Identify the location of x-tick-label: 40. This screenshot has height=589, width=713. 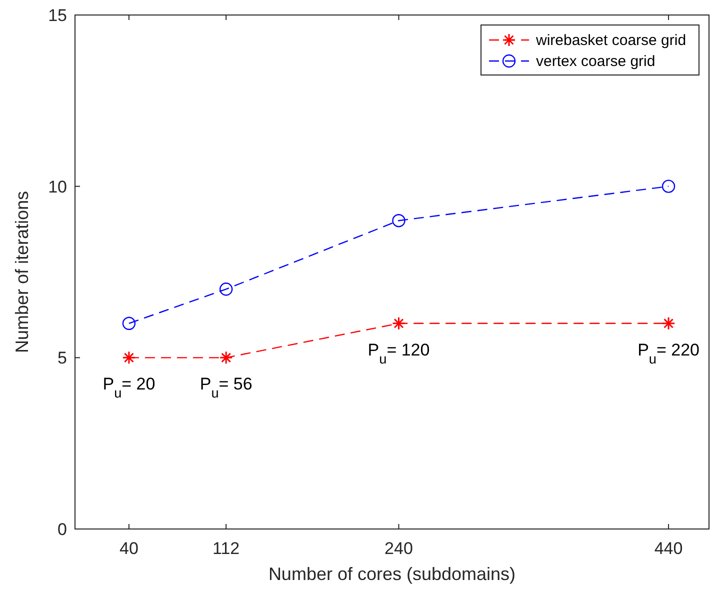
(128, 548).